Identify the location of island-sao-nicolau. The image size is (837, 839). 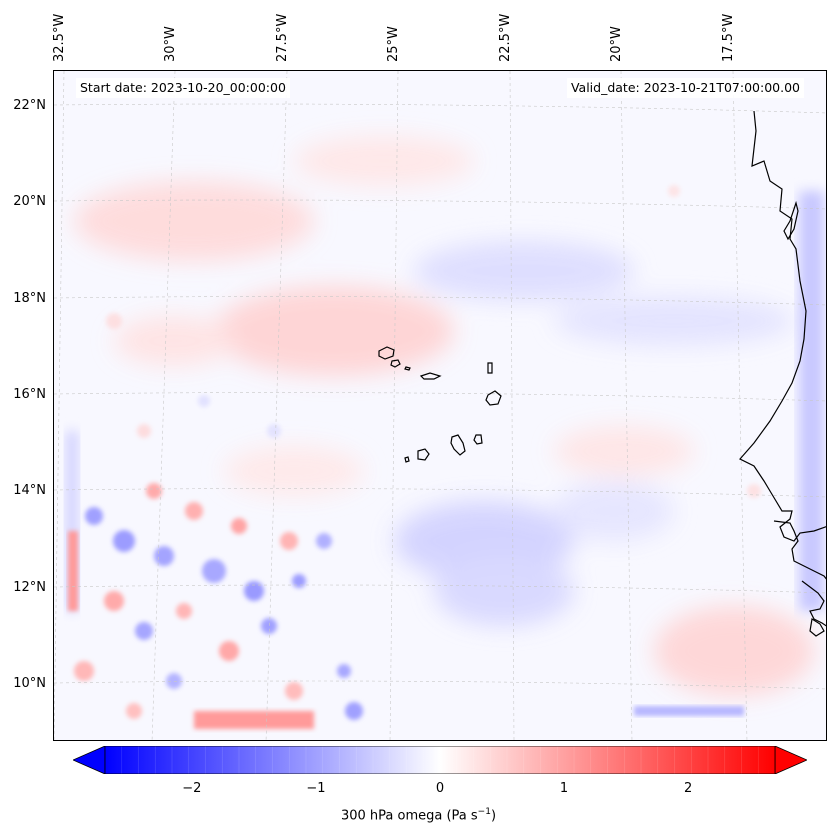
(430, 376).